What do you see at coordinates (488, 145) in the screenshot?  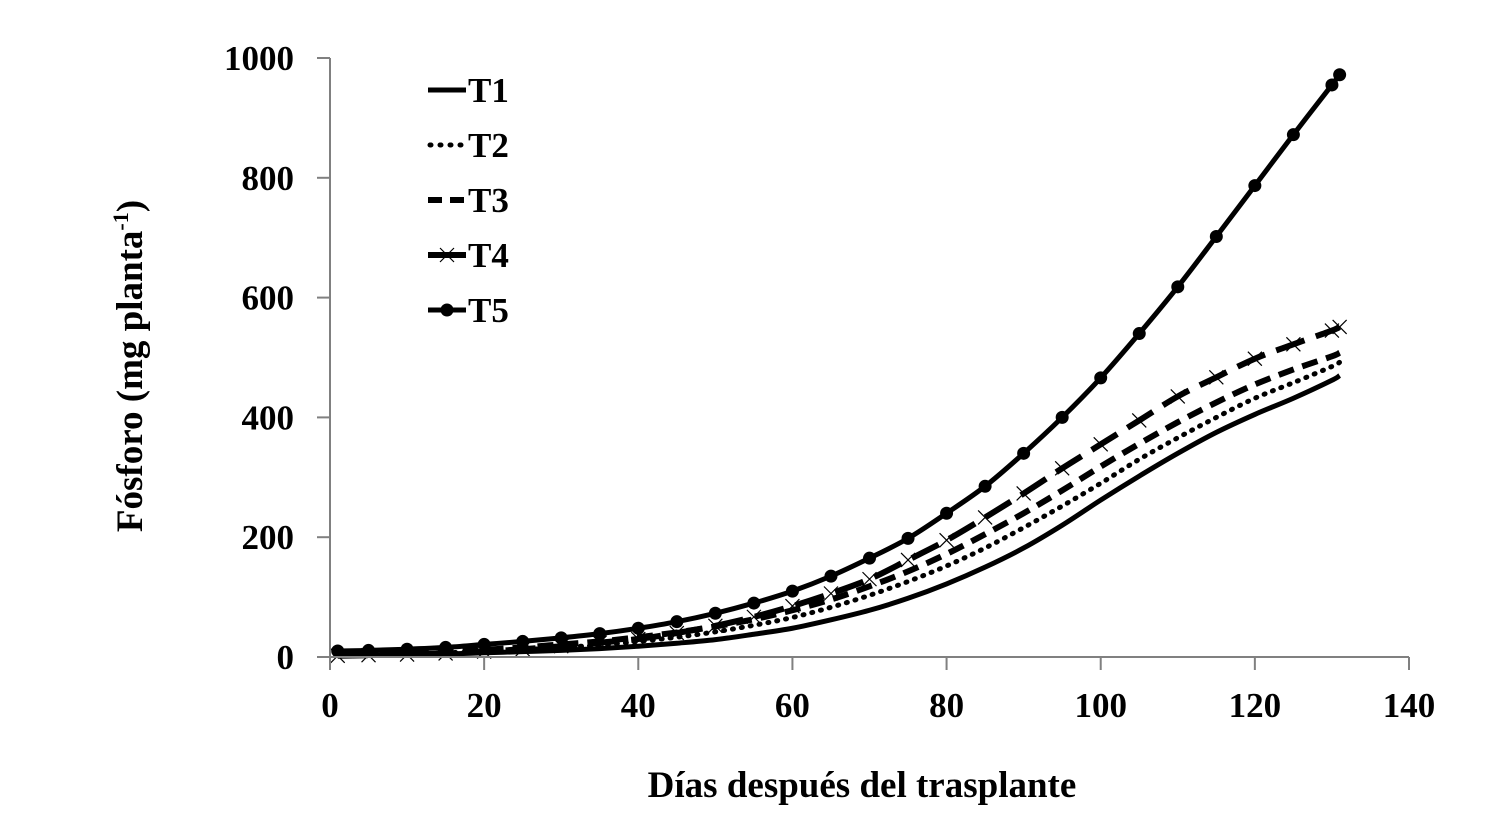 I see `legend-label: T2` at bounding box center [488, 145].